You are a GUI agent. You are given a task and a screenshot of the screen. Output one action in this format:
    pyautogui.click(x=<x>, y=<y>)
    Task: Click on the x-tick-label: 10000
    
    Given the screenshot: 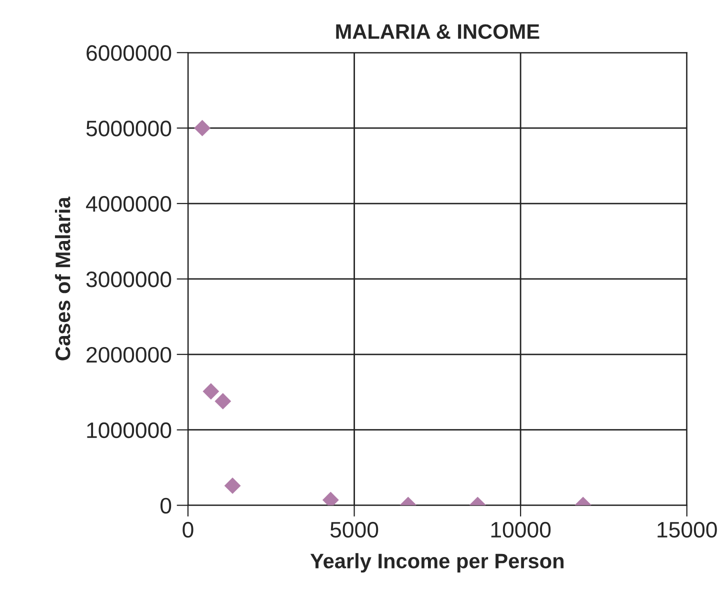 What is the action you would take?
    pyautogui.click(x=521, y=530)
    